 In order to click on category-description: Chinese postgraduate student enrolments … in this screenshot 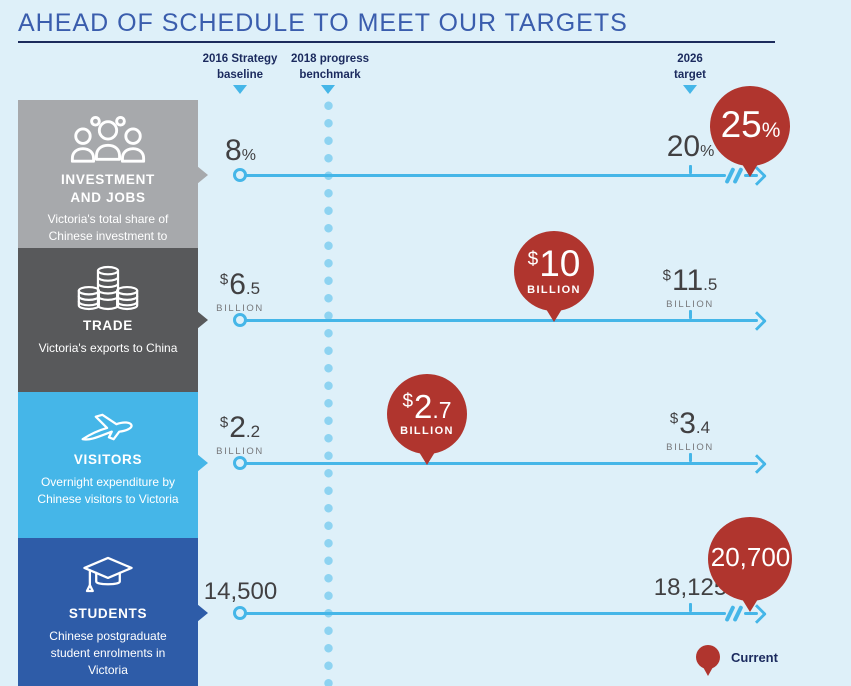, I will do `click(108, 652)`.